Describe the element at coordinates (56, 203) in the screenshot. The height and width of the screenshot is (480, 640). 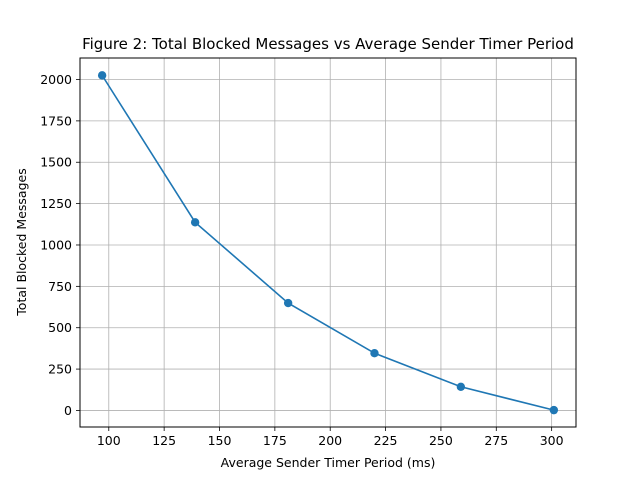
I see `y-tick-label: 1250` at that location.